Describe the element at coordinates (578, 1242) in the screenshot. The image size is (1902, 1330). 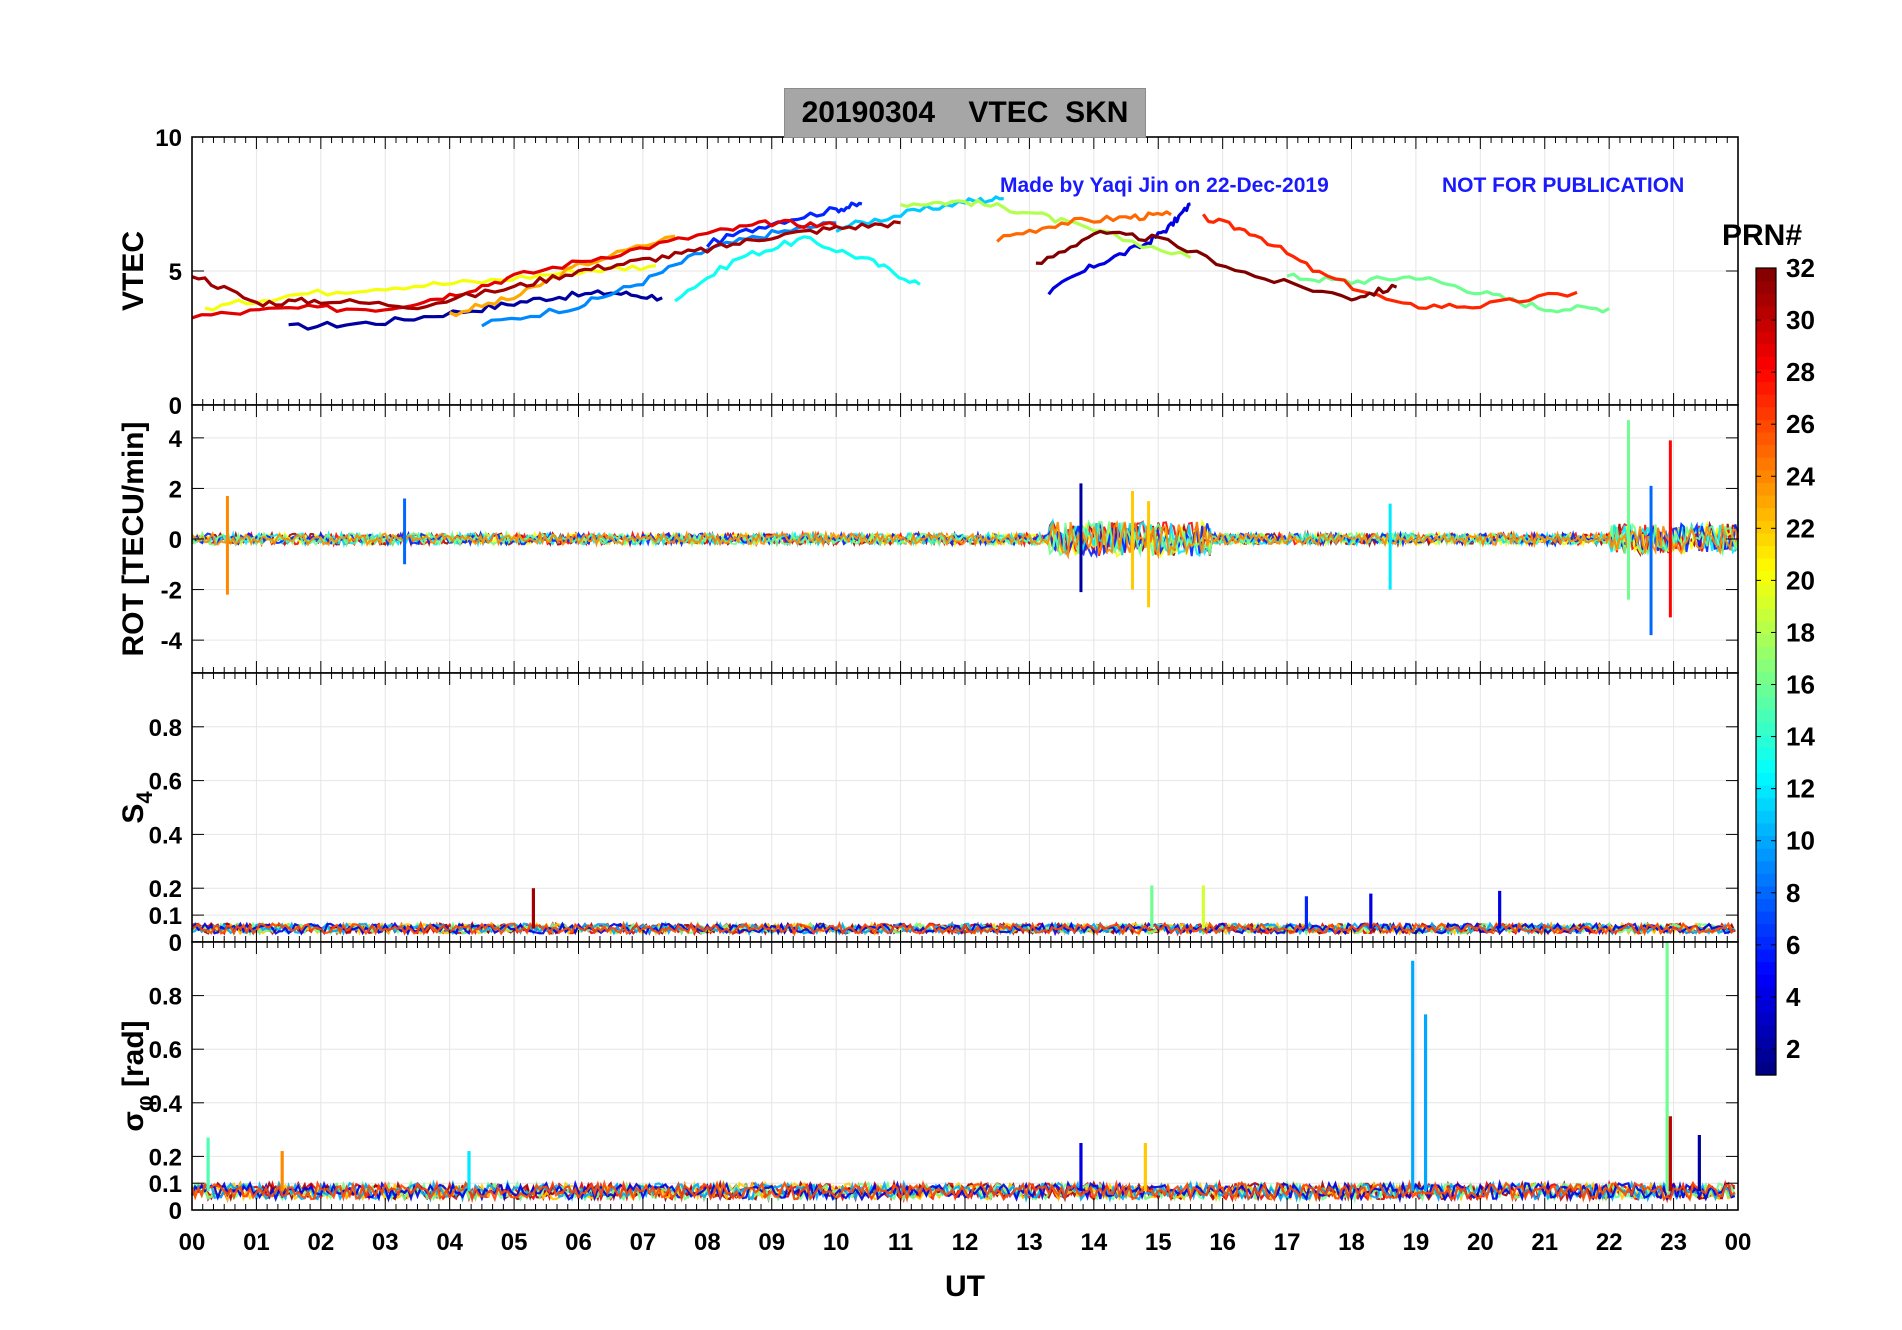
I see `x-tick-label: 06` at that location.